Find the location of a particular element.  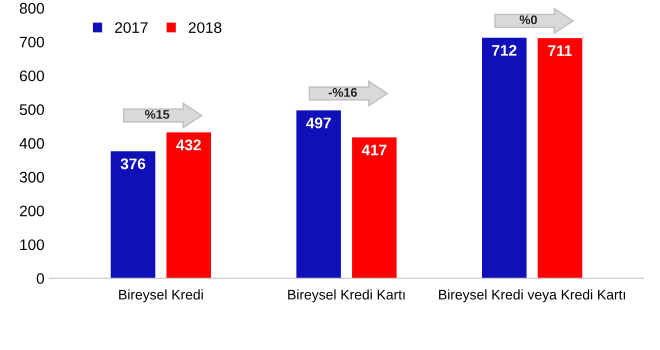

y-tick-label: 0 is located at coordinates (40, 278).